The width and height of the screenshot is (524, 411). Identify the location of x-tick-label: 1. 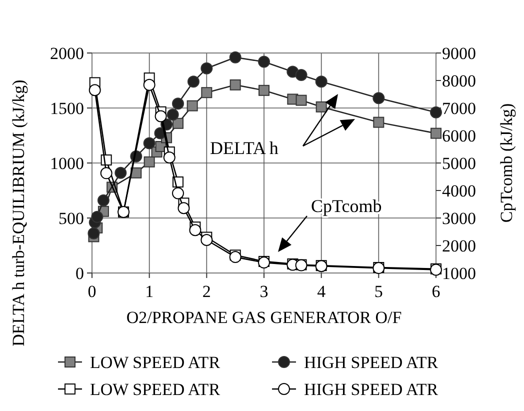
(149, 291).